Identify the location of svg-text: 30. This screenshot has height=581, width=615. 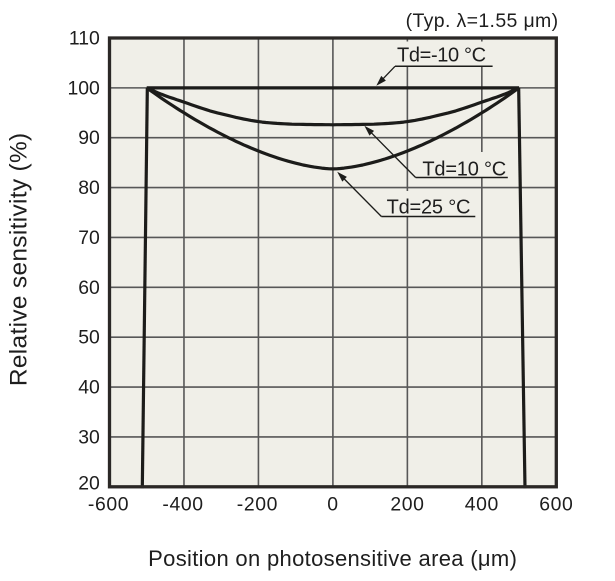
(89, 437).